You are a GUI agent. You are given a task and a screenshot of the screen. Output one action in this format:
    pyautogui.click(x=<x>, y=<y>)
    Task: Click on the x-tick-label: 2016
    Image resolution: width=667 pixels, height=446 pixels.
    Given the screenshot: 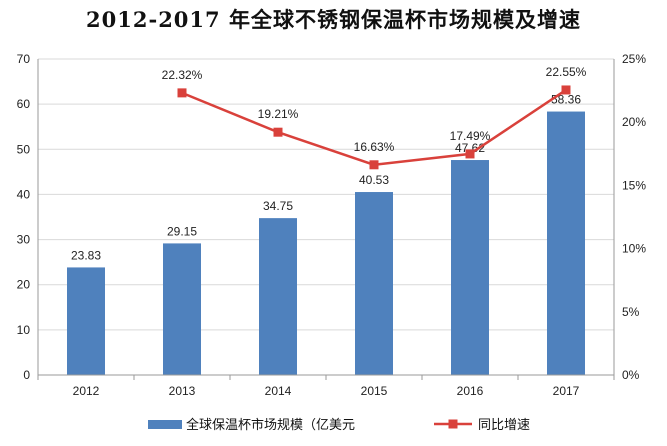 What is the action you would take?
    pyautogui.click(x=470, y=391)
    